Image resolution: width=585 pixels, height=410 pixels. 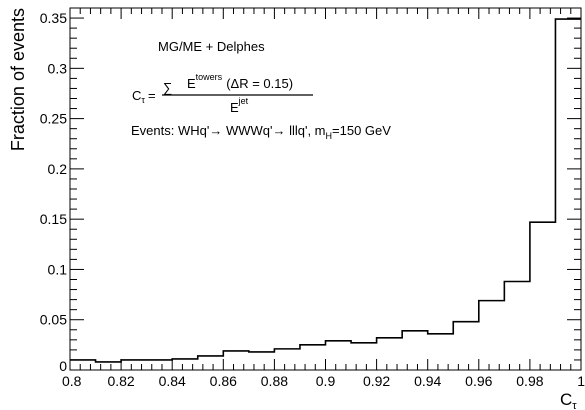 I want to click on y-tick-label: 0, so click(x=63, y=366).